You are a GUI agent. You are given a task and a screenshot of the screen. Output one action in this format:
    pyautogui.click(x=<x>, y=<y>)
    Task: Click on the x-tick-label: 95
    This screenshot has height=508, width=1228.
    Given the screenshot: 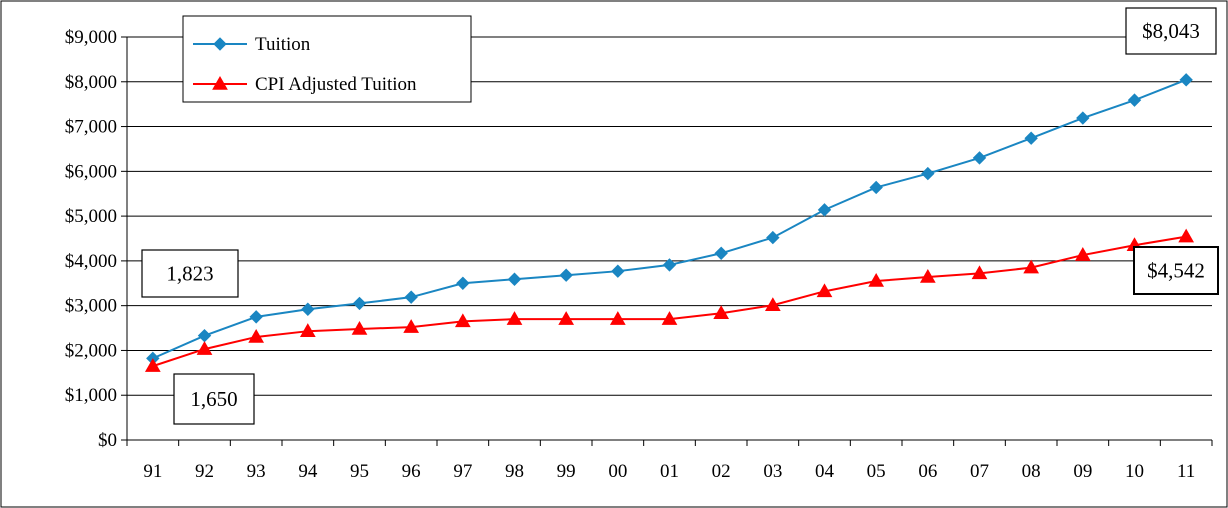 What is the action you would take?
    pyautogui.click(x=359, y=471)
    